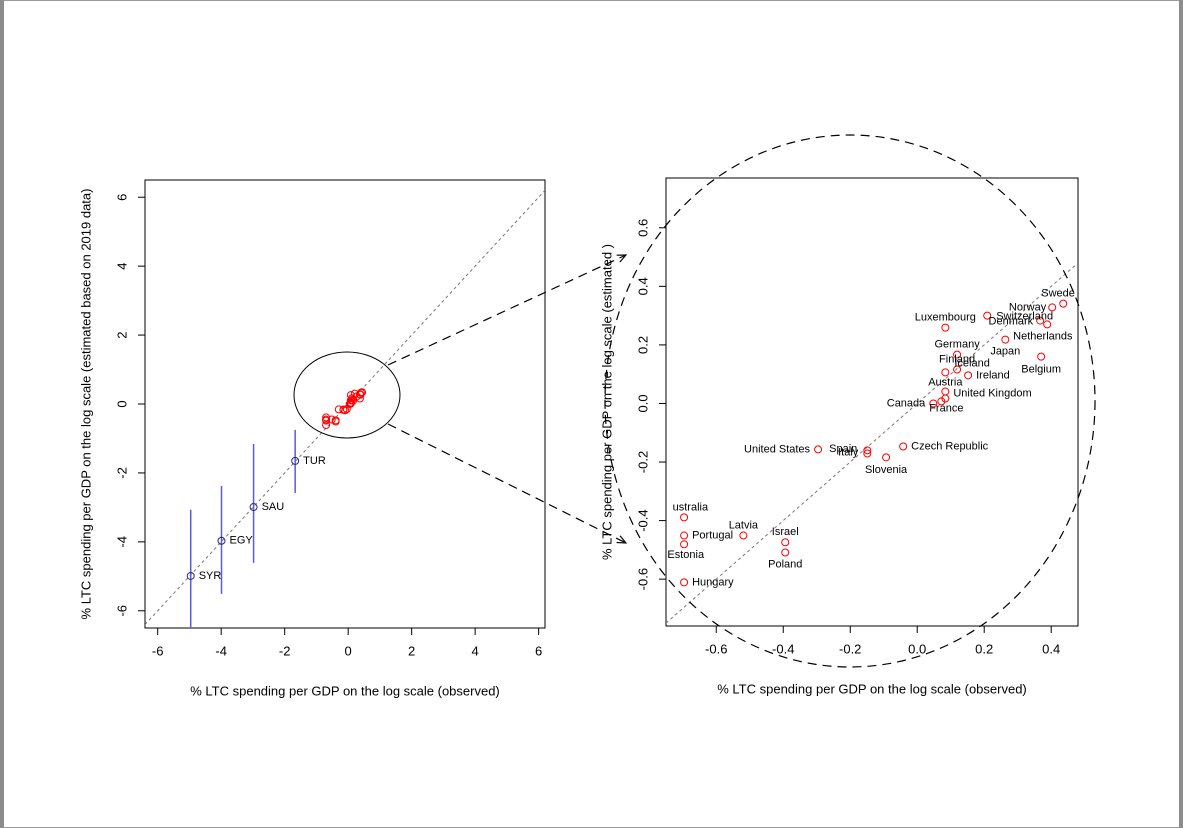 The height and width of the screenshot is (828, 1183). Describe the element at coordinates (121, 334) in the screenshot. I see `y-tick-label: 2` at that location.